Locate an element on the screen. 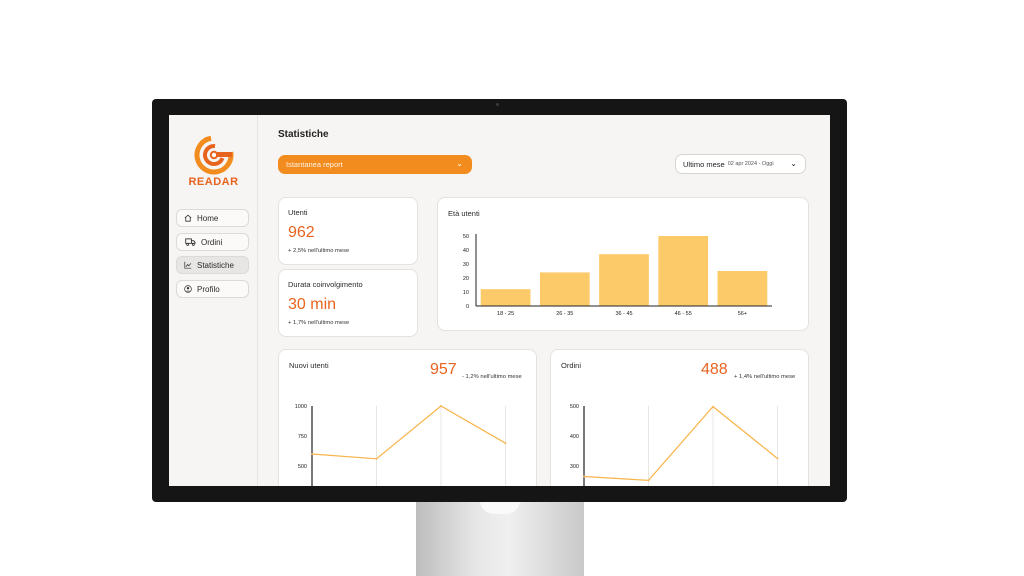 The image size is (1024, 576). x-tick-label: 56+ is located at coordinates (742, 314).